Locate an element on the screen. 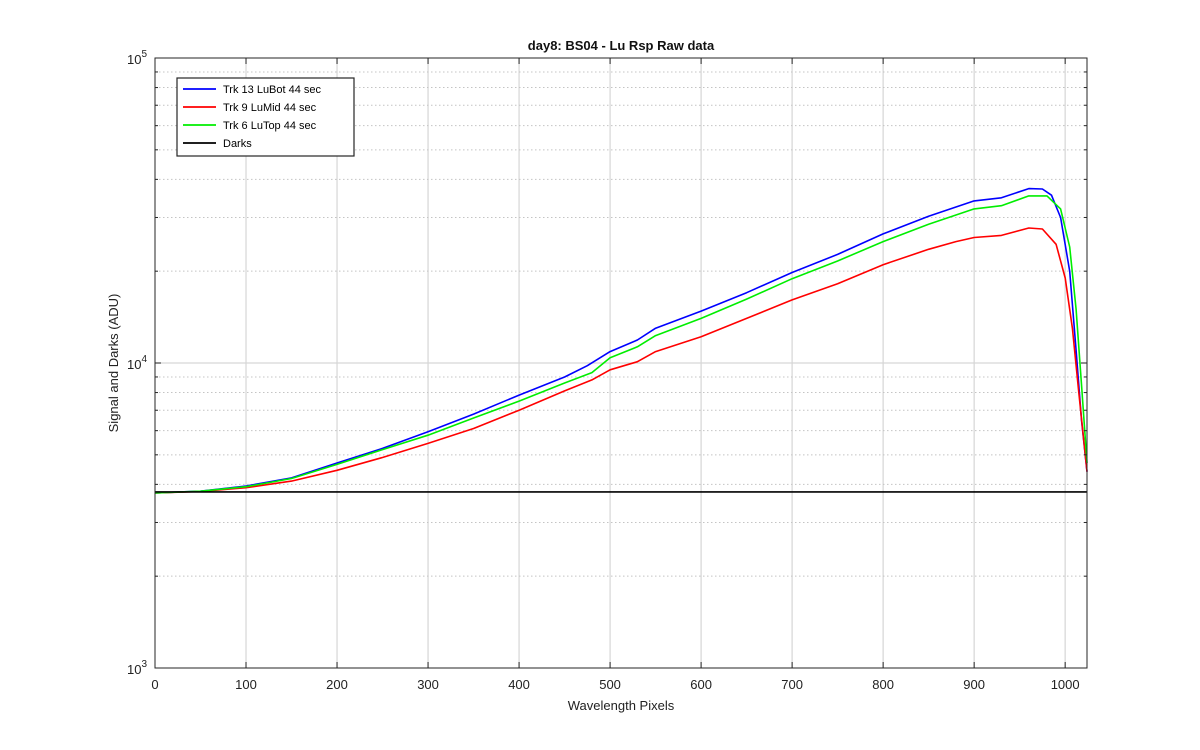 This screenshot has width=1200, height=750. x-tick-label: 600 is located at coordinates (701, 684).